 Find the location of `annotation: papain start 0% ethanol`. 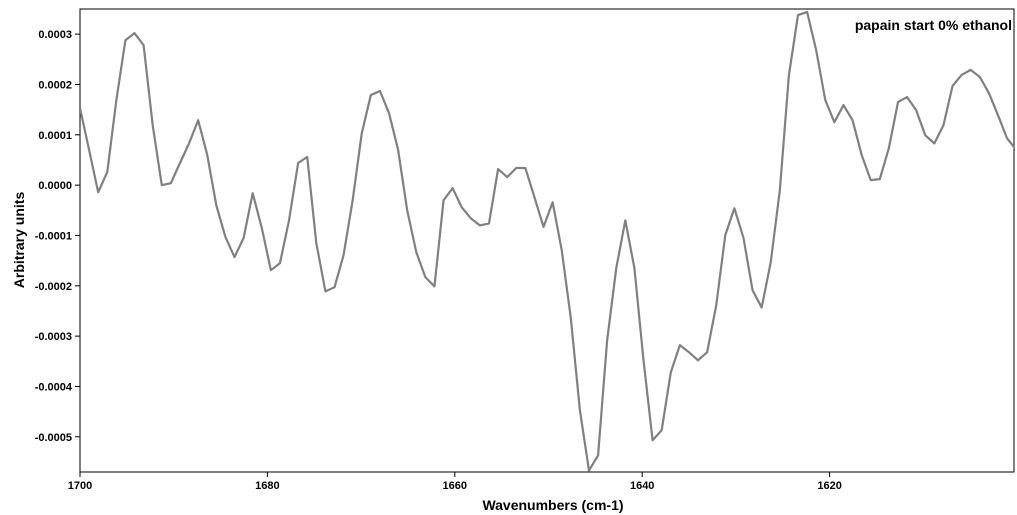

annotation: papain start 0% ethanol is located at coordinates (933, 25).